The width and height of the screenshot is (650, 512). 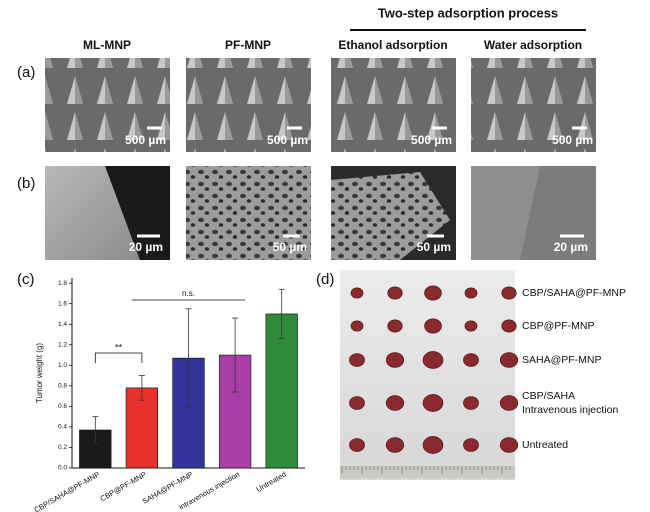 What do you see at coordinates (562, 360) in the screenshot?
I see `row-label: SAHA@PF-MNP` at bounding box center [562, 360].